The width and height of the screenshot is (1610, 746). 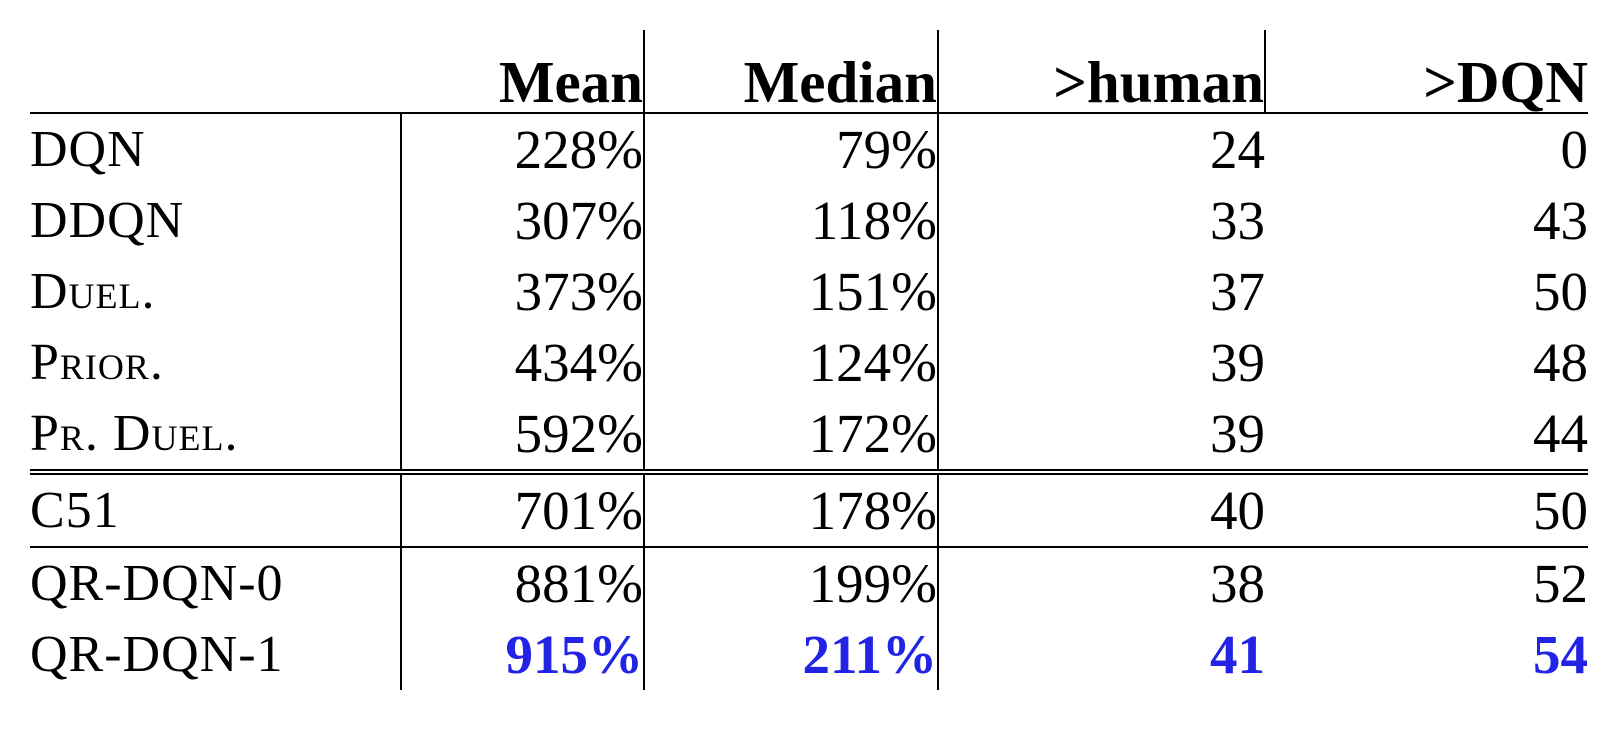 What do you see at coordinates (523, 362) in the screenshot?
I see `mean-score: 434%` at bounding box center [523, 362].